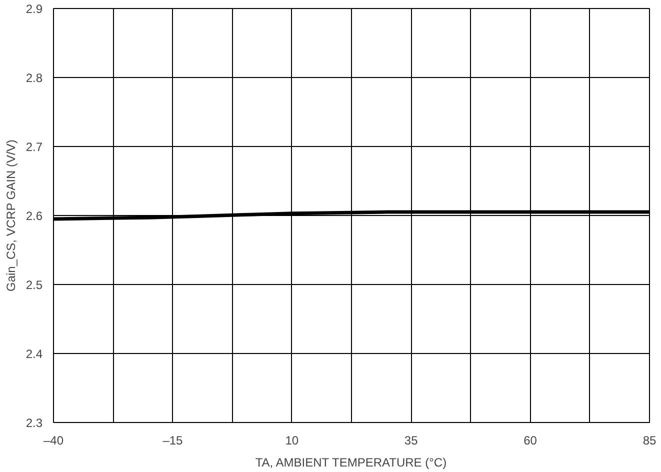 The image size is (661, 472). Describe the element at coordinates (34, 216) in the screenshot. I see `y-tick-label: 2.6` at that location.